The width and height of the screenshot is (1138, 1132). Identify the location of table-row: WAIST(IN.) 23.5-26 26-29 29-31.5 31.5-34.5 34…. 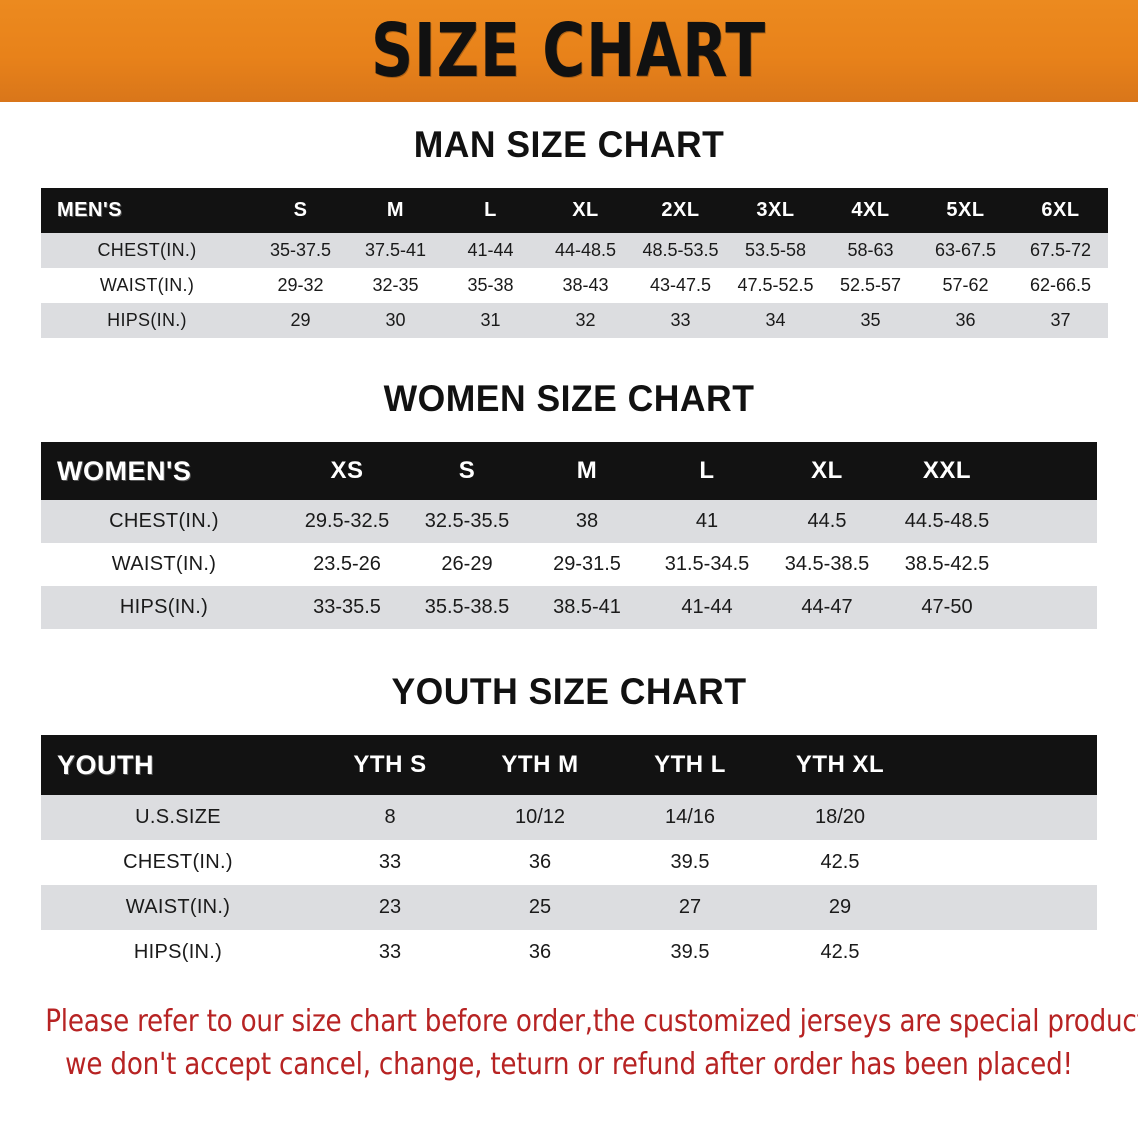
(569, 564).